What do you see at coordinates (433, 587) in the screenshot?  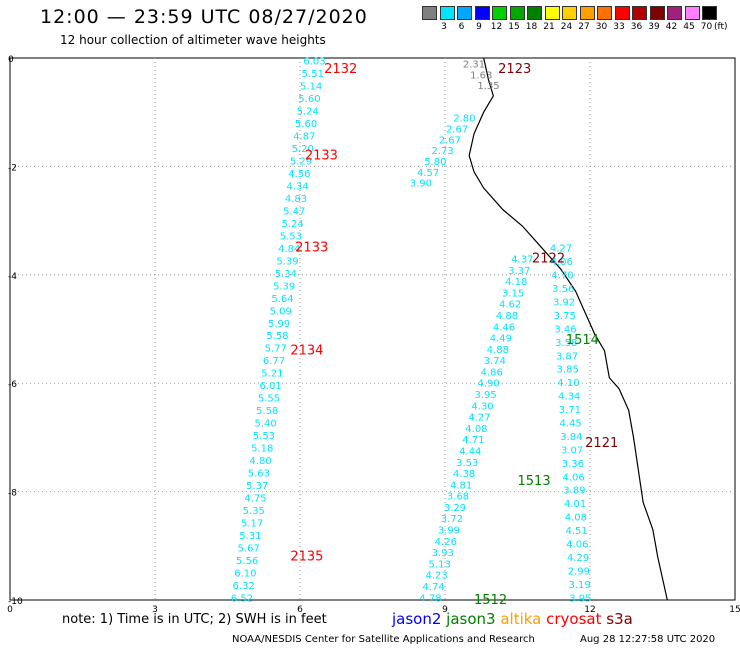 I see `wave-height-label: 4.74` at bounding box center [433, 587].